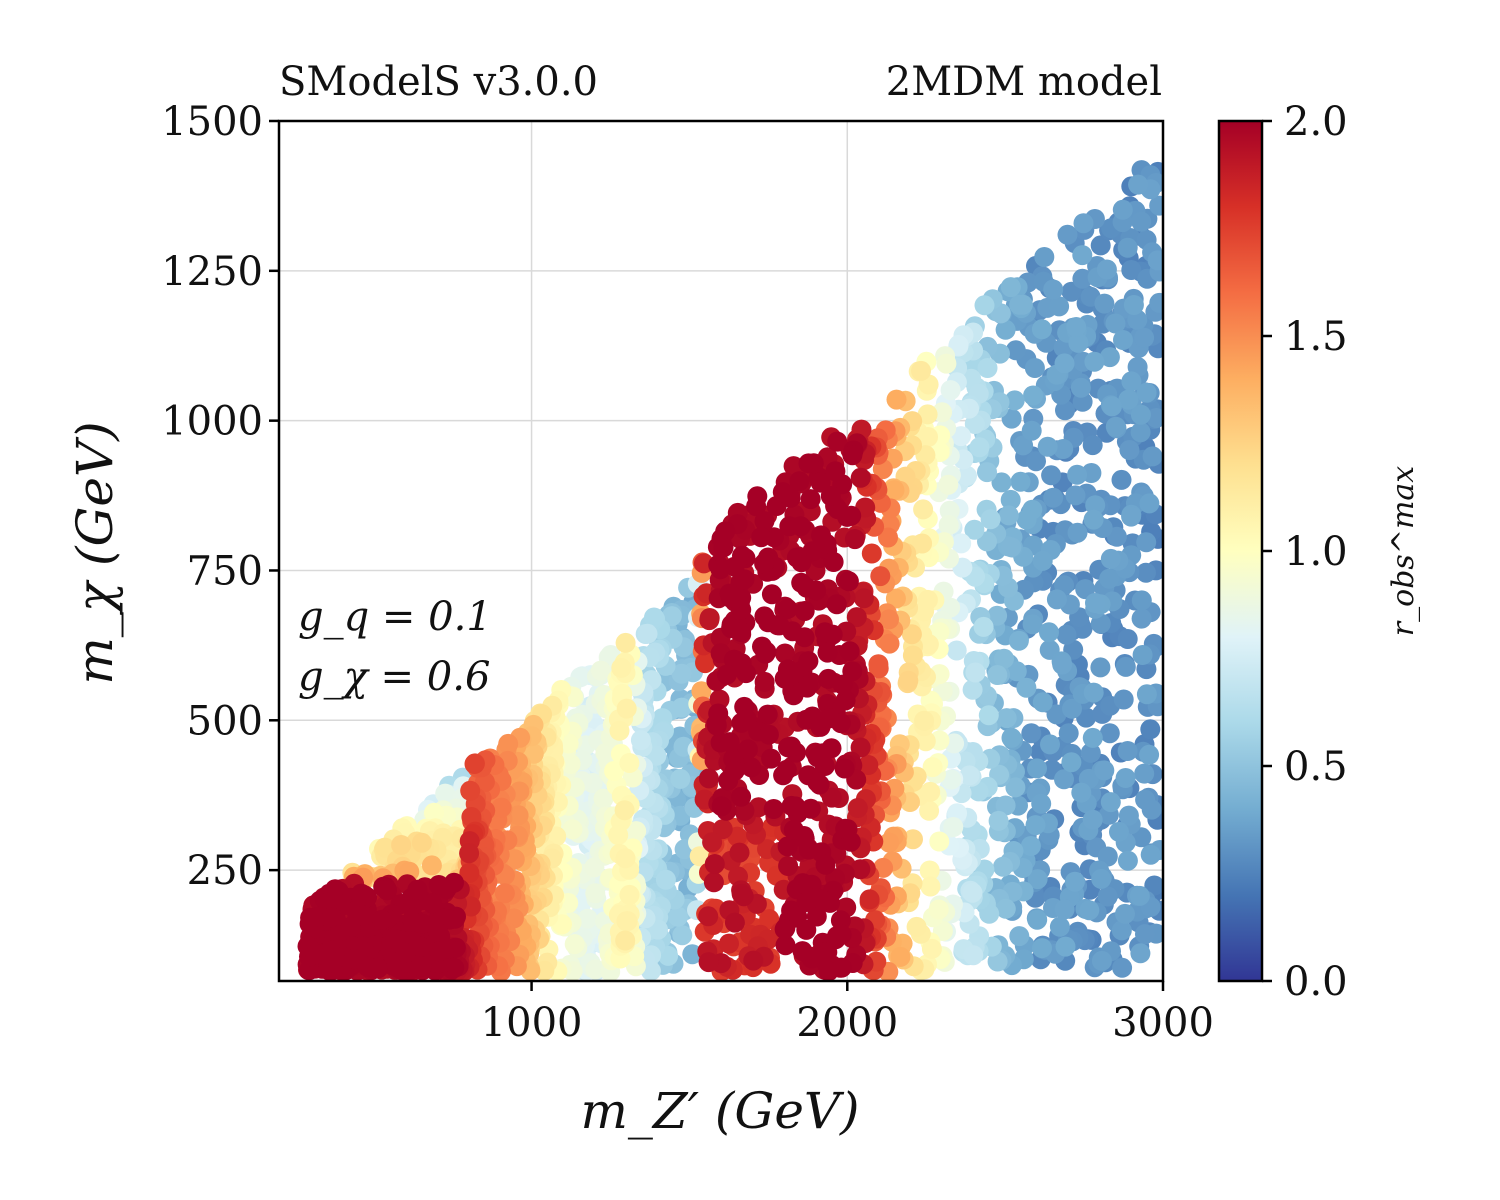 This screenshot has width=1500, height=1200. I want to click on annotation-gchi: g_χ = 0.6, so click(394, 677).